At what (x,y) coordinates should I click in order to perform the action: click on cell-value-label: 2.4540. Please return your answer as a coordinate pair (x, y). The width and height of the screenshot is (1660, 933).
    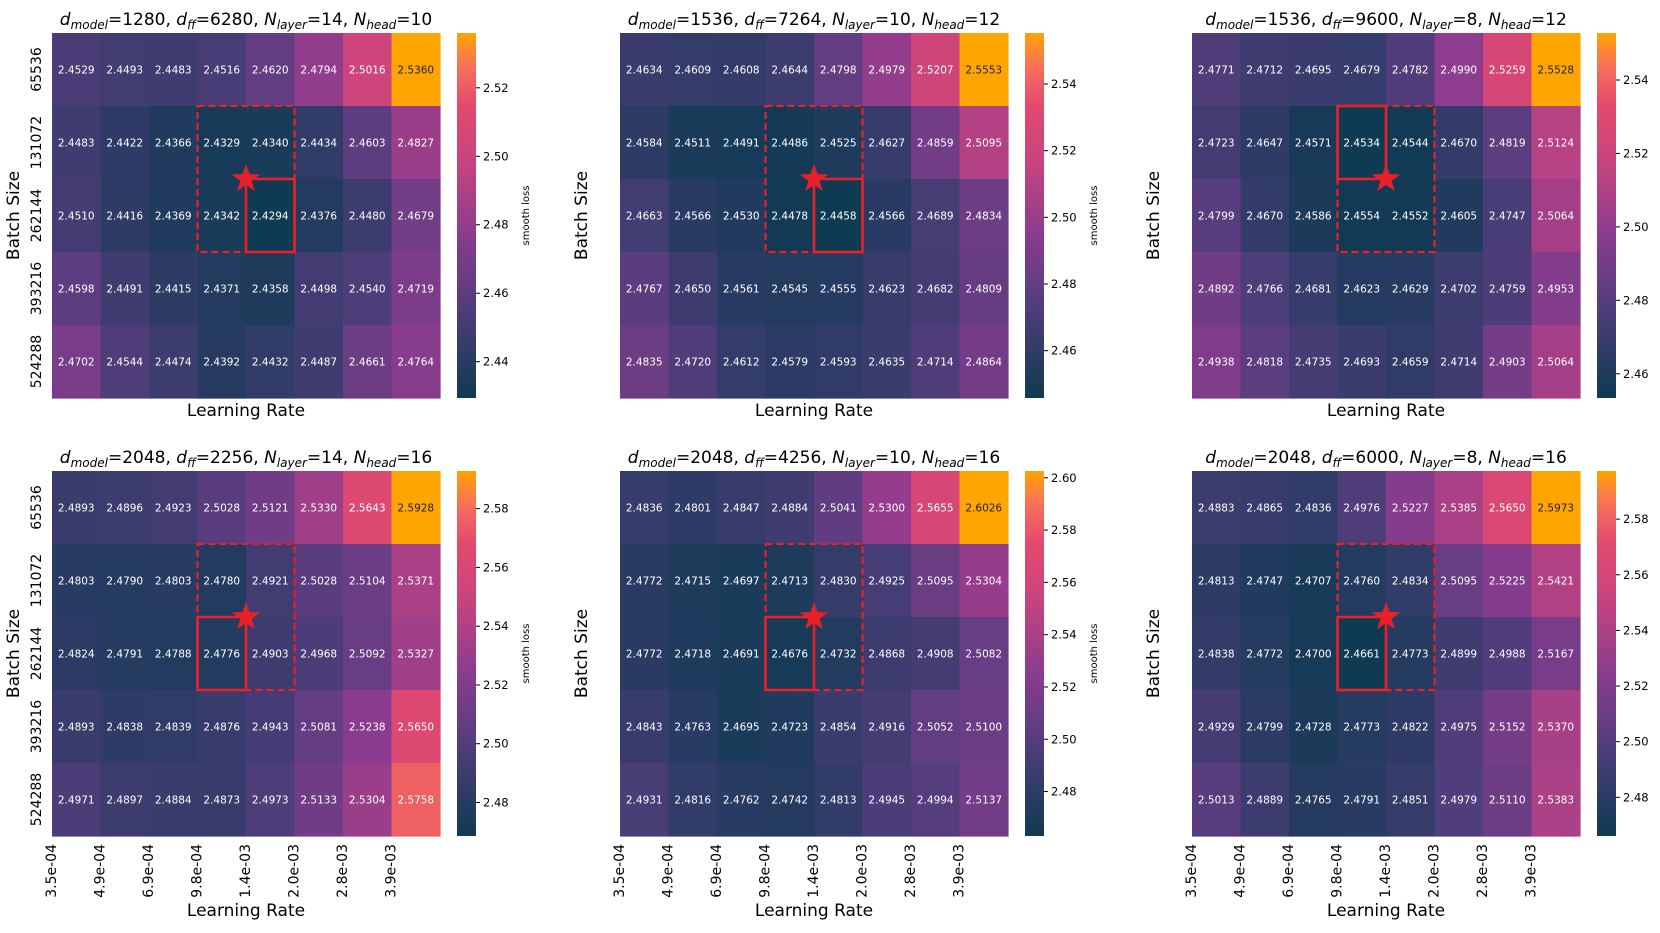
    Looking at the image, I should click on (367, 290).